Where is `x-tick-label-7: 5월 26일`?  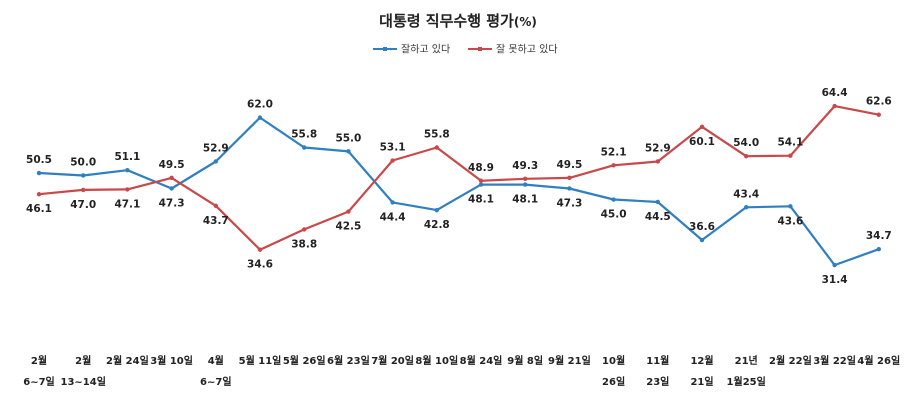
x-tick-label-7: 5월 26일 is located at coordinates (304, 360).